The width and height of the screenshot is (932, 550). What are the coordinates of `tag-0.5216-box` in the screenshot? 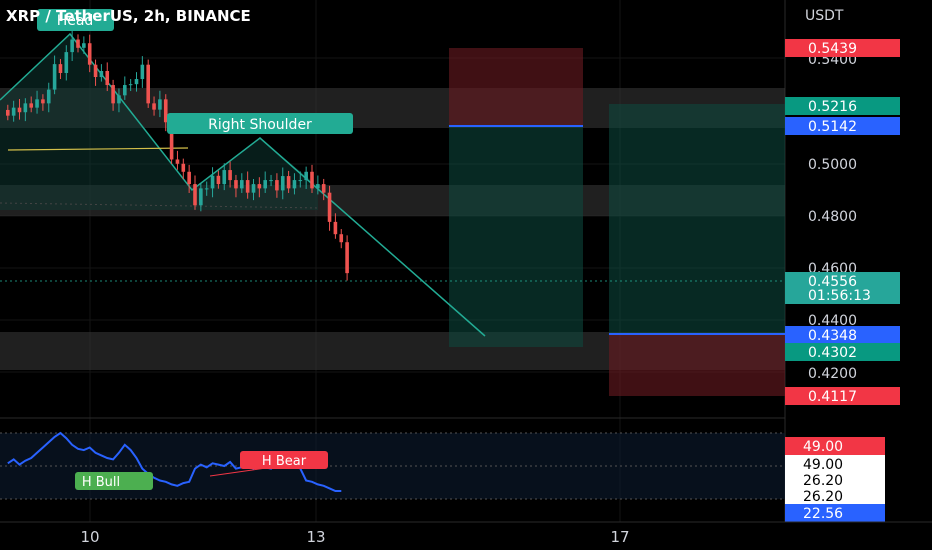 It's located at (842, 106).